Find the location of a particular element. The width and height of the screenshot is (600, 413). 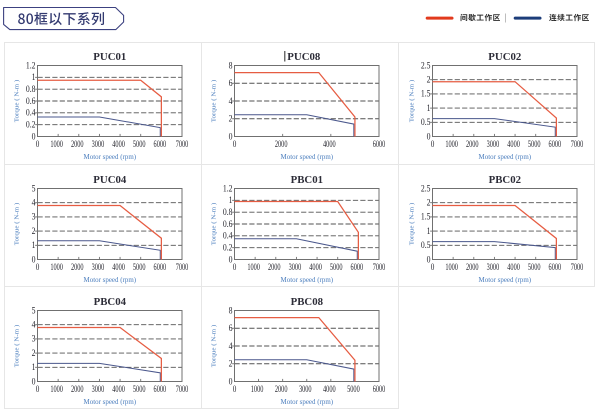

svg-text: 2.5 is located at coordinates (425, 66).